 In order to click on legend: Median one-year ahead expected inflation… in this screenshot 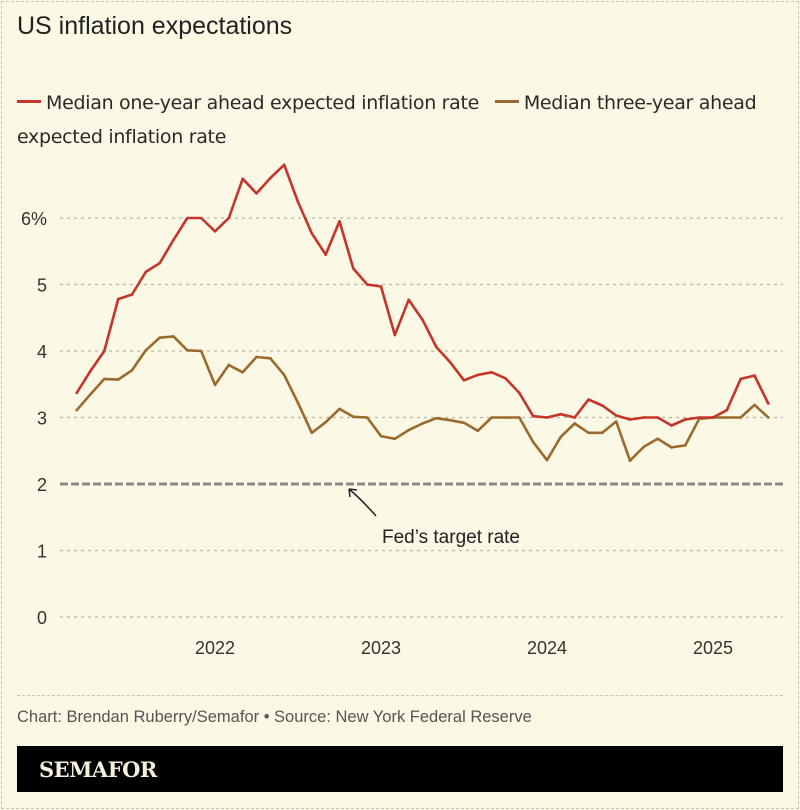, I will do `click(397, 120)`.